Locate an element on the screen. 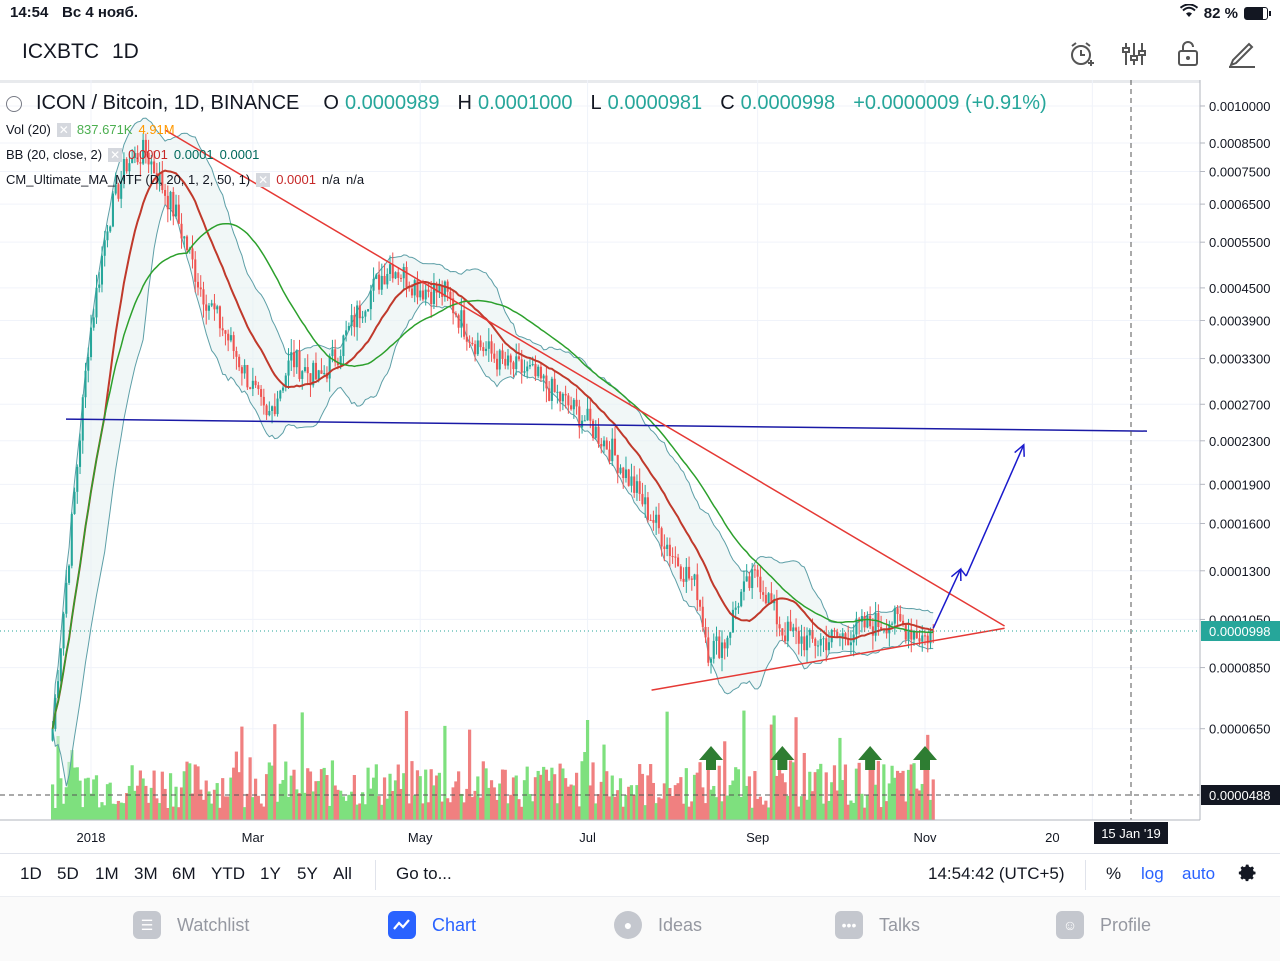  tab-chart: Chart is located at coordinates (432, 925).